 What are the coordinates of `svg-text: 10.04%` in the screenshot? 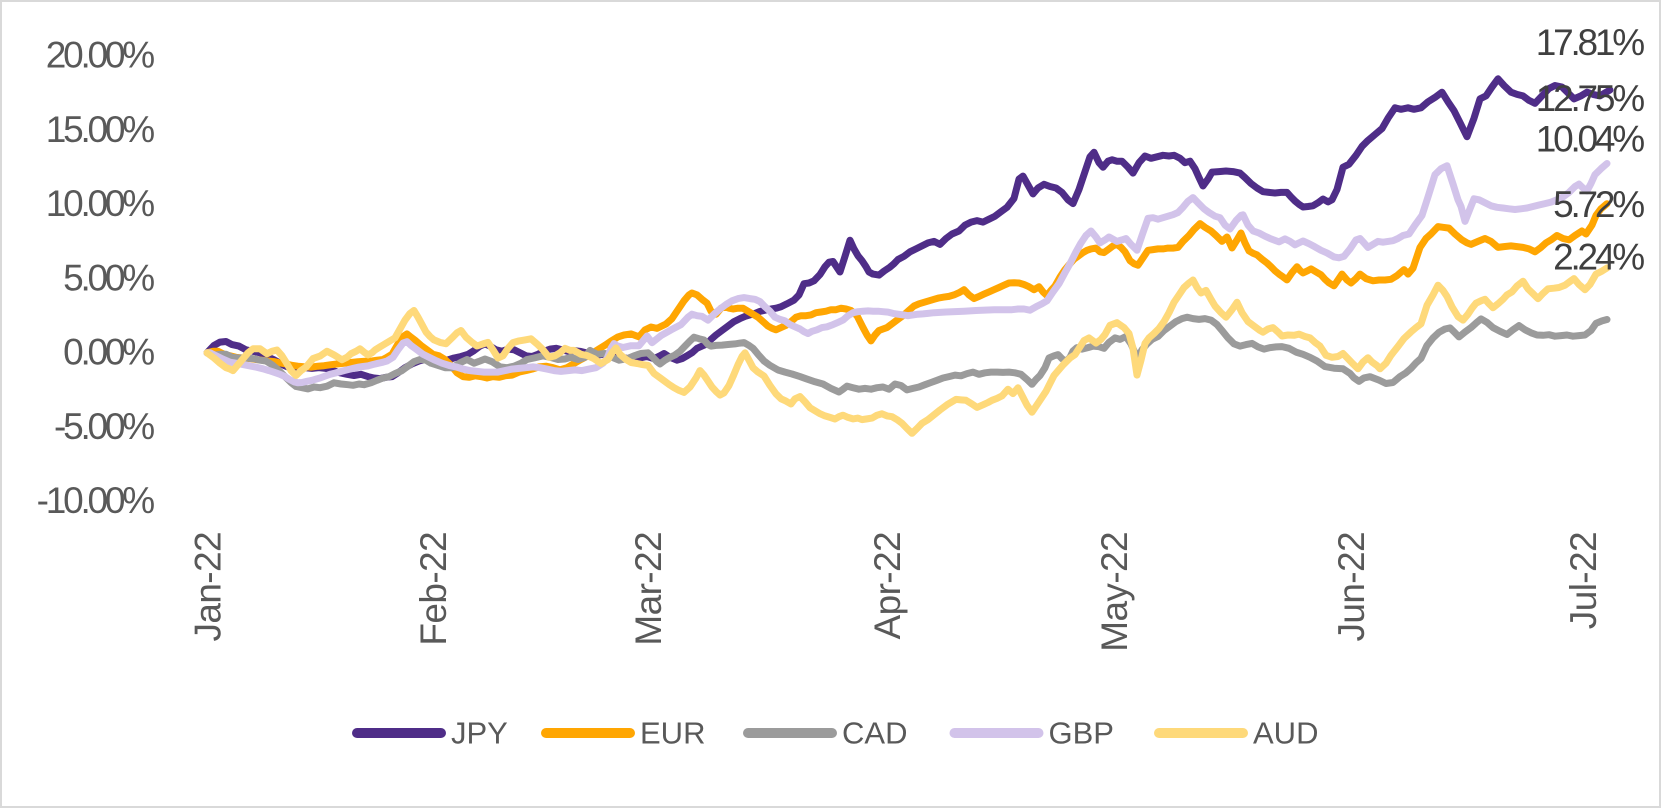 It's located at (1590, 138).